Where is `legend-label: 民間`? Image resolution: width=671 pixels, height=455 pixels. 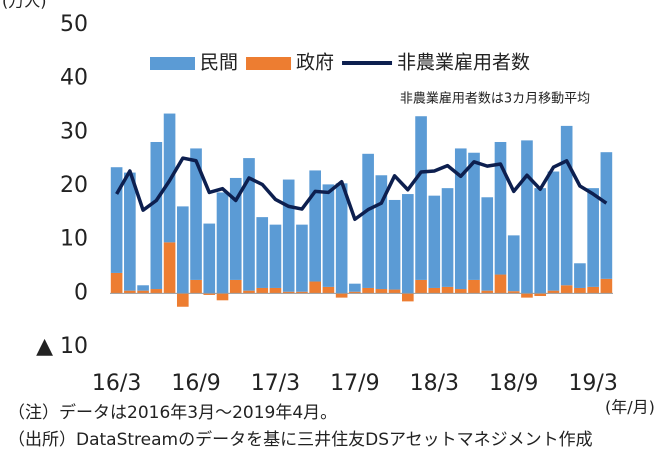
legend-label: 民間 is located at coordinates (219, 63).